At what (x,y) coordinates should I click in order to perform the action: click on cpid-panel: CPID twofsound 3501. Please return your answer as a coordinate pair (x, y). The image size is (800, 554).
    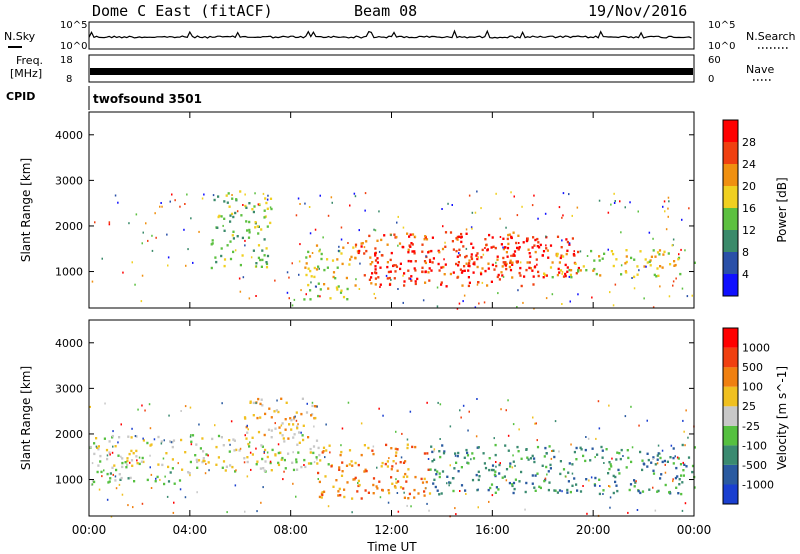
    Looking at the image, I should click on (104, 98).